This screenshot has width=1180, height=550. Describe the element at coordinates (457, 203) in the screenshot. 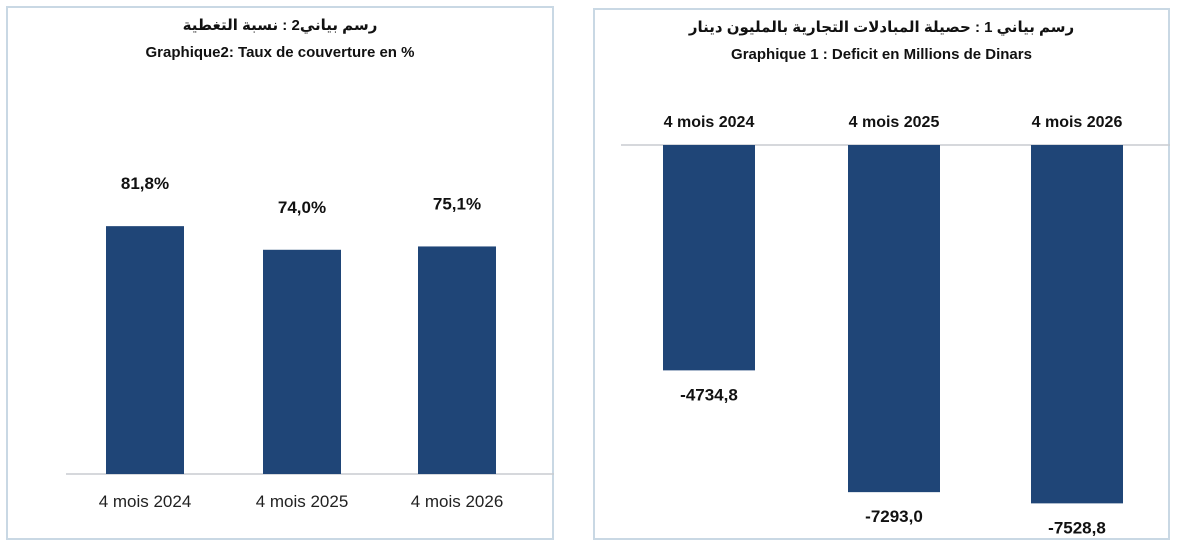

I see `data-label-3: 75,1%` at that location.